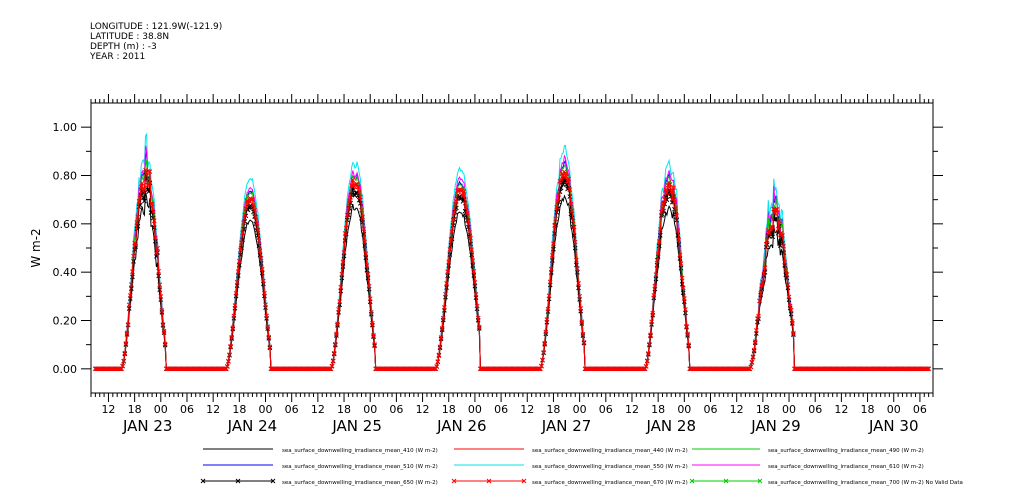 The image size is (1009, 504). I want to click on y-tick-label: 0.20, so click(65, 321).